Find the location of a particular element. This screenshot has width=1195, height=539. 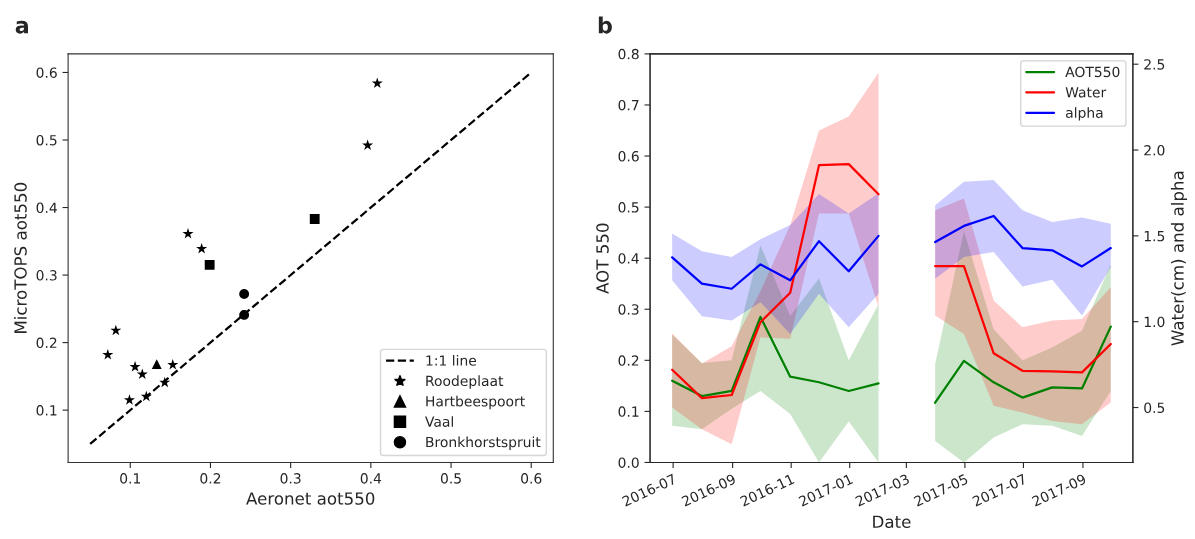

x-tick-label: 0.2 is located at coordinates (210, 478).